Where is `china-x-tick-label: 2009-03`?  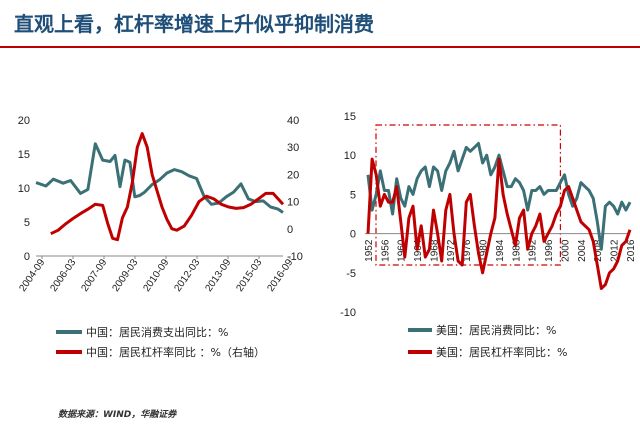
china-x-tick-label: 2009-03 is located at coordinates (125, 275).